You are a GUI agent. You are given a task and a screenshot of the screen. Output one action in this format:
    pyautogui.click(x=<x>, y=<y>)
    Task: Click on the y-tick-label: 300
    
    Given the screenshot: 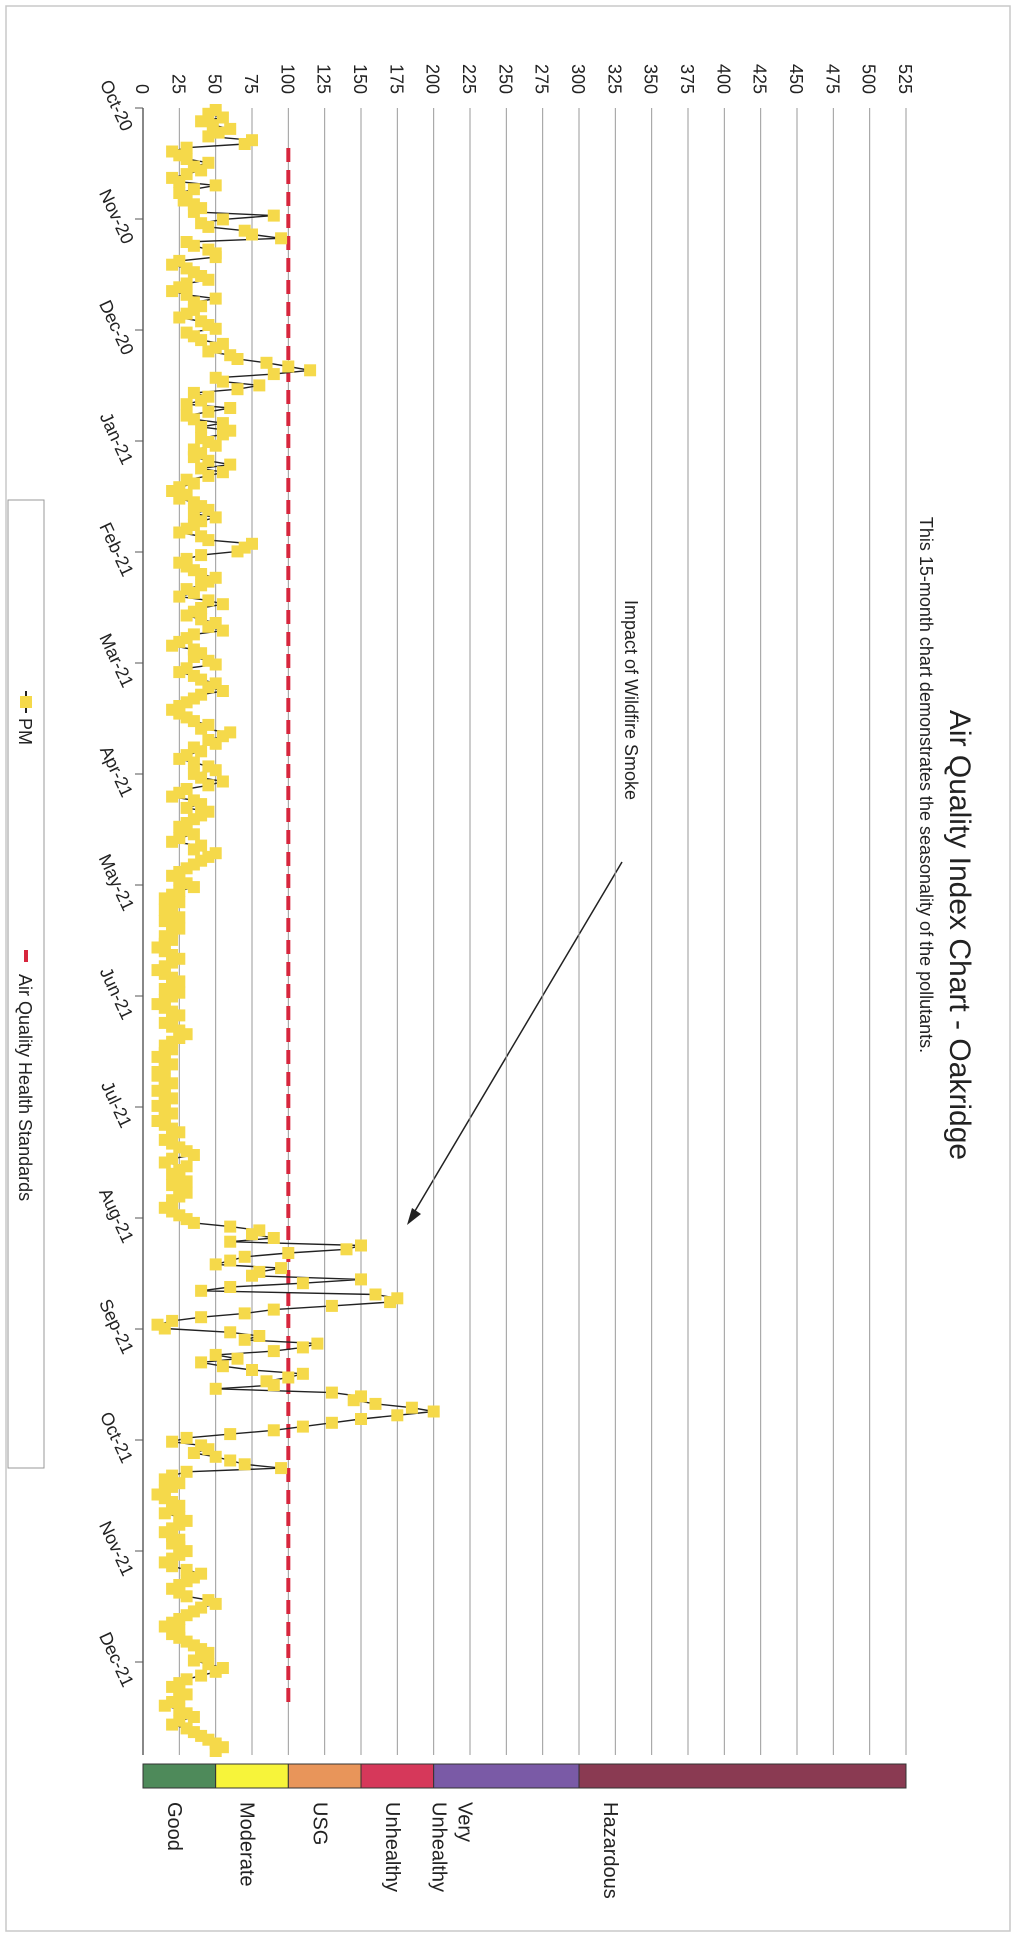 What is the action you would take?
    pyautogui.click(x=578, y=79)
    